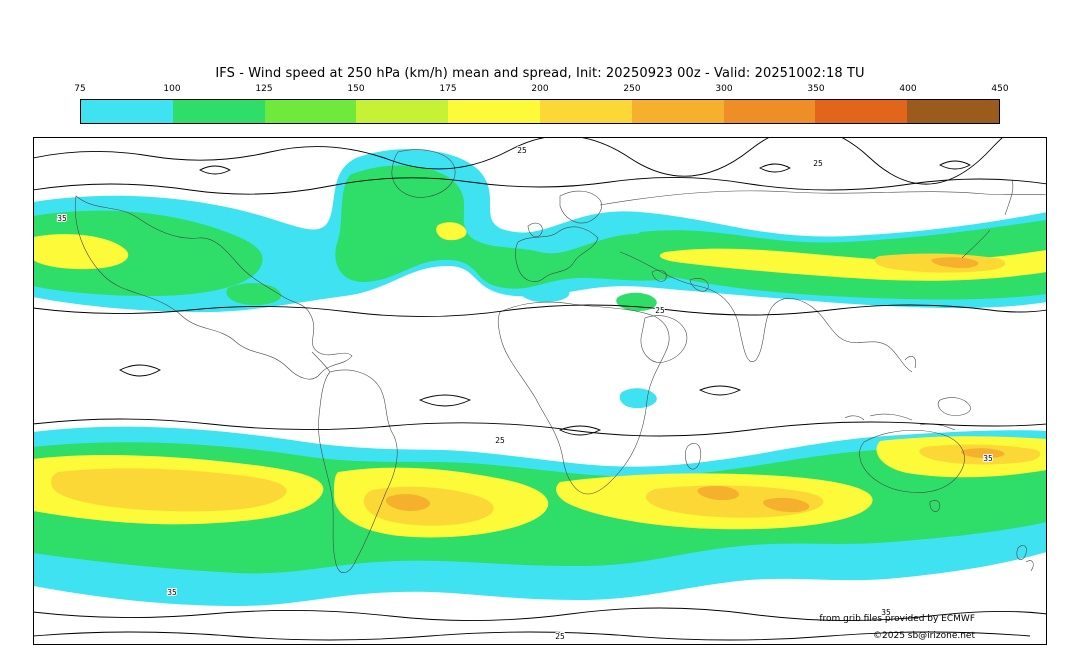  Describe the element at coordinates (822, 198) in the screenshot. I see `coastline-arctic-asia` at that location.